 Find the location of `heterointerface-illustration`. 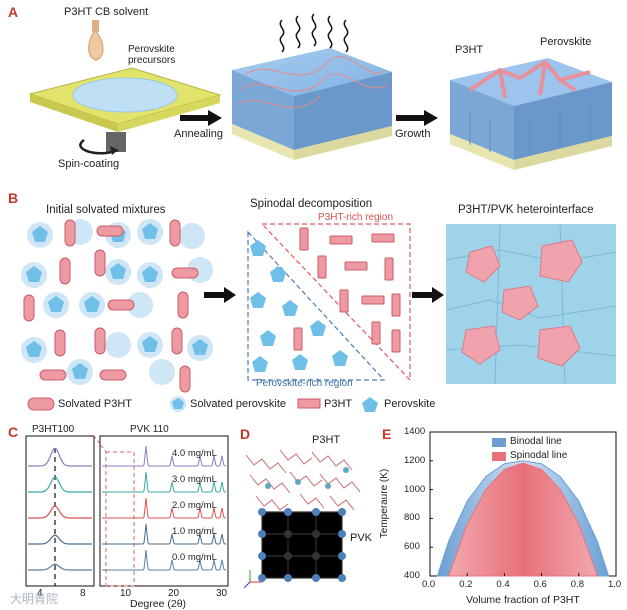

heterointerface-illustration is located at coordinates (531, 304).